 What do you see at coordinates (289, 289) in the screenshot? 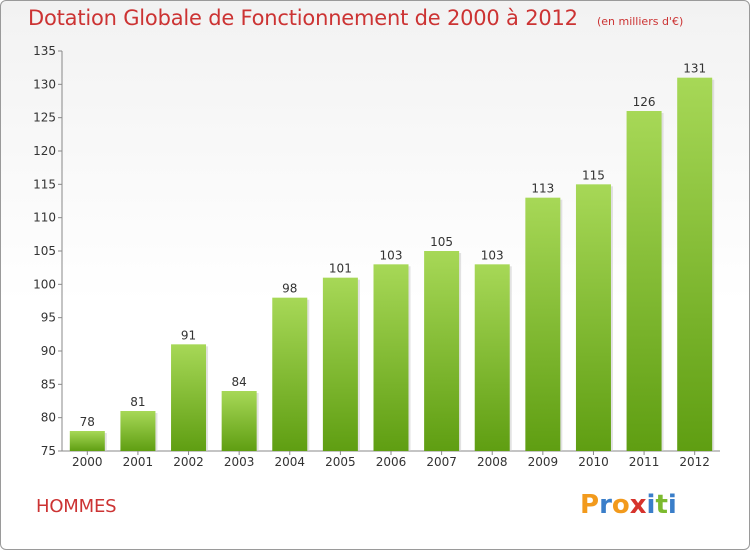
I see `data-label: 98` at bounding box center [289, 289].